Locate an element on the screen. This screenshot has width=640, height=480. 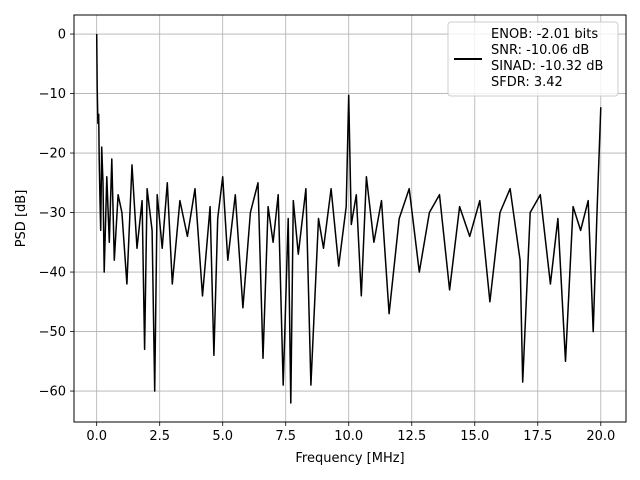
x-tick-label: 0.0 is located at coordinates (96, 436).